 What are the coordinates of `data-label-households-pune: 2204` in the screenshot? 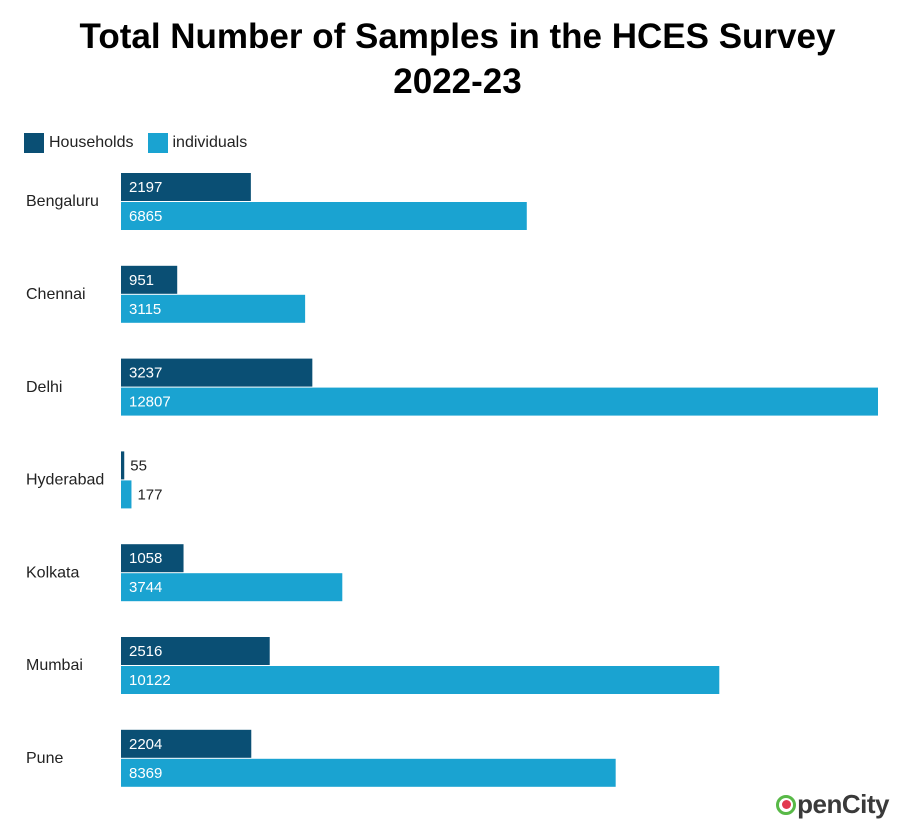 It's located at (145, 744).